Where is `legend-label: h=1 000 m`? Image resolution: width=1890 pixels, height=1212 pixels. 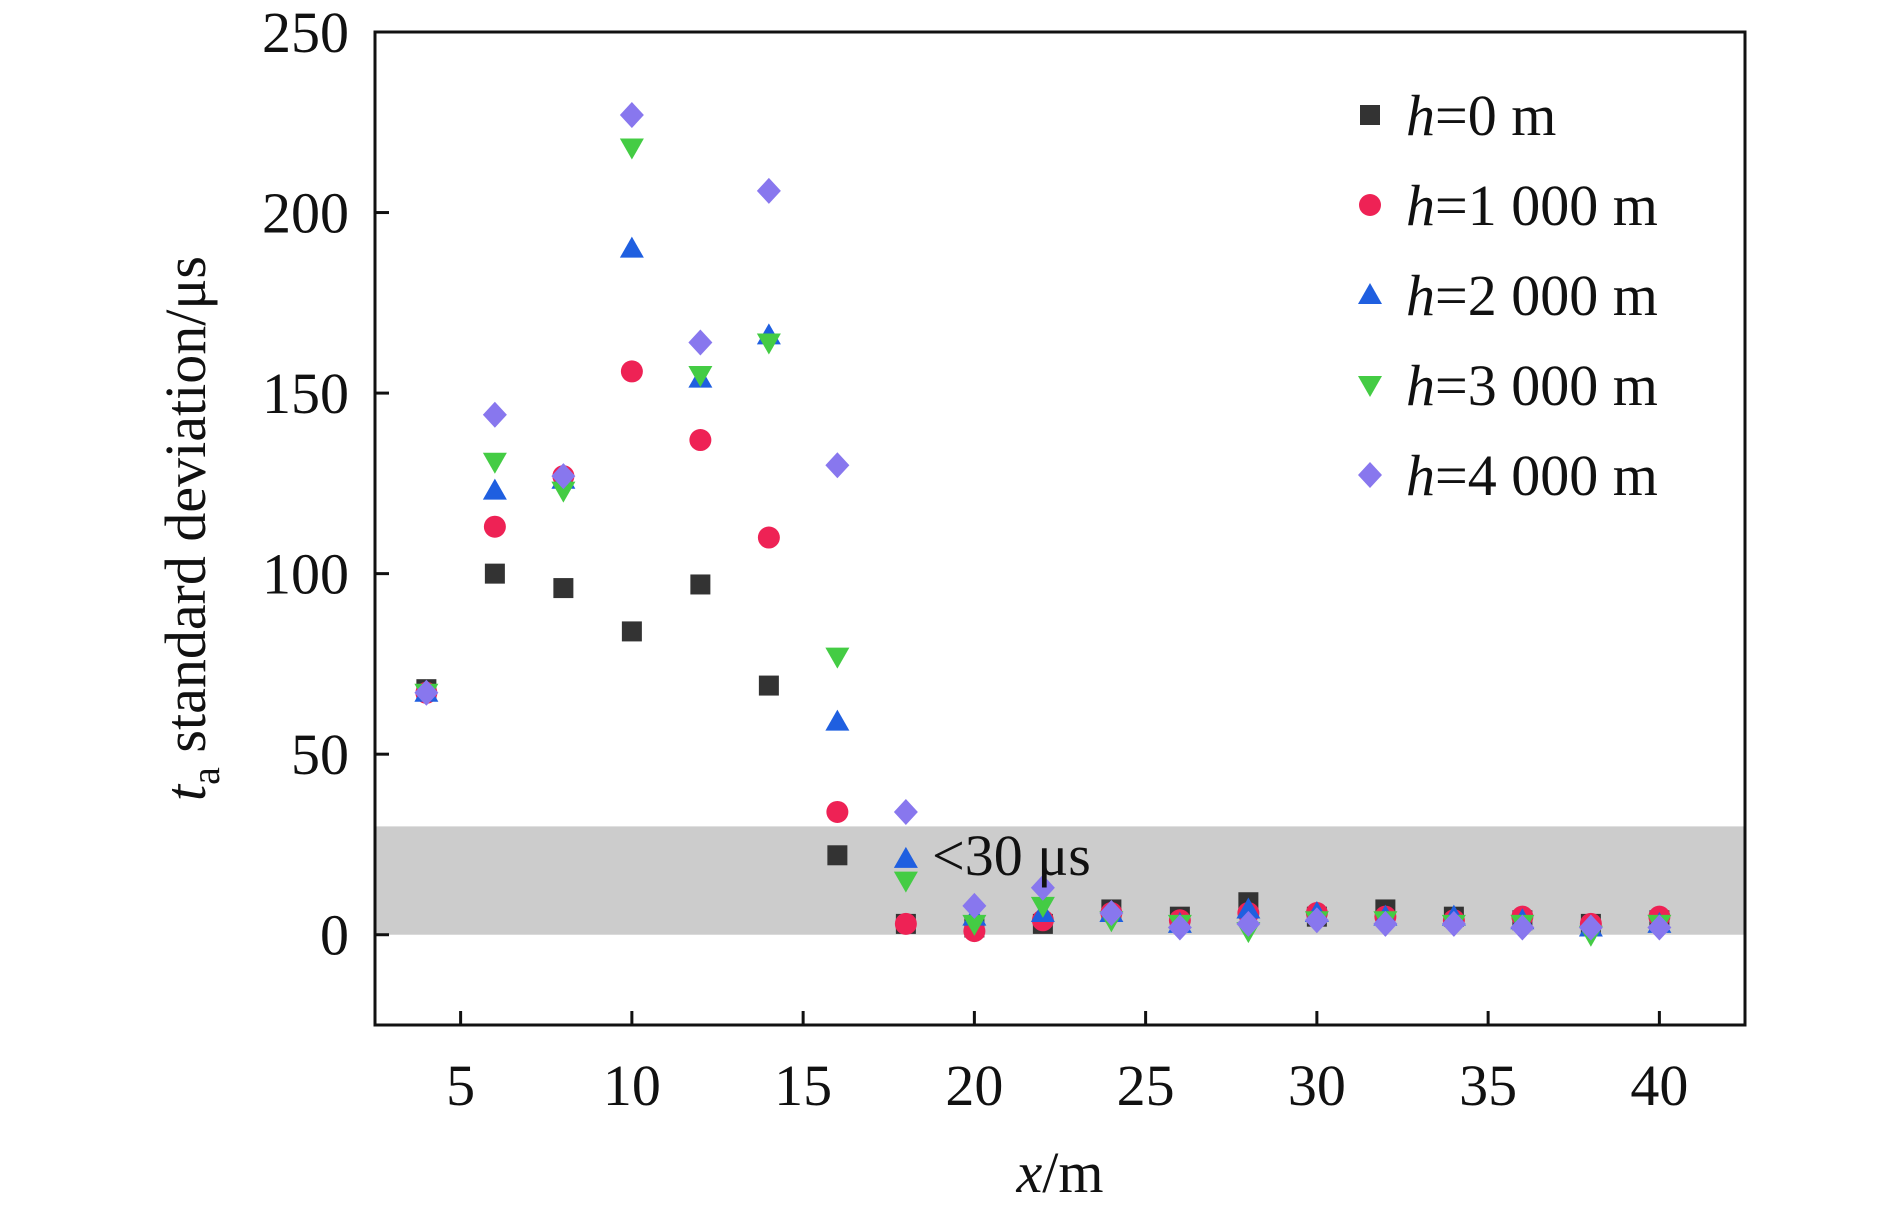
legend-label: h=1 000 m is located at coordinates (1532, 205).